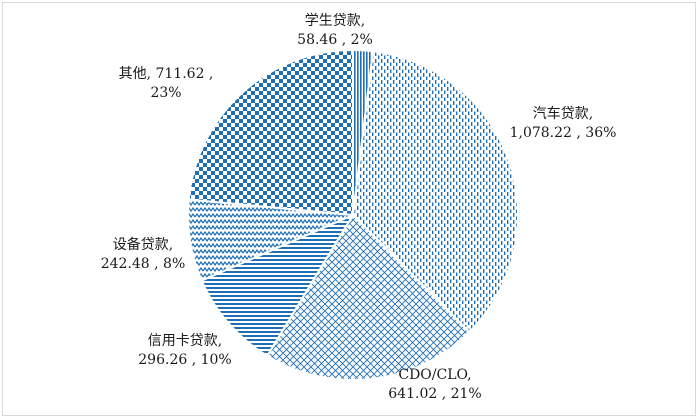 Image resolution: width=700 pixels, height=420 pixels. What do you see at coordinates (185, 341) in the screenshot?
I see `slice-label-name: 信用卡贷款,` at bounding box center [185, 341].